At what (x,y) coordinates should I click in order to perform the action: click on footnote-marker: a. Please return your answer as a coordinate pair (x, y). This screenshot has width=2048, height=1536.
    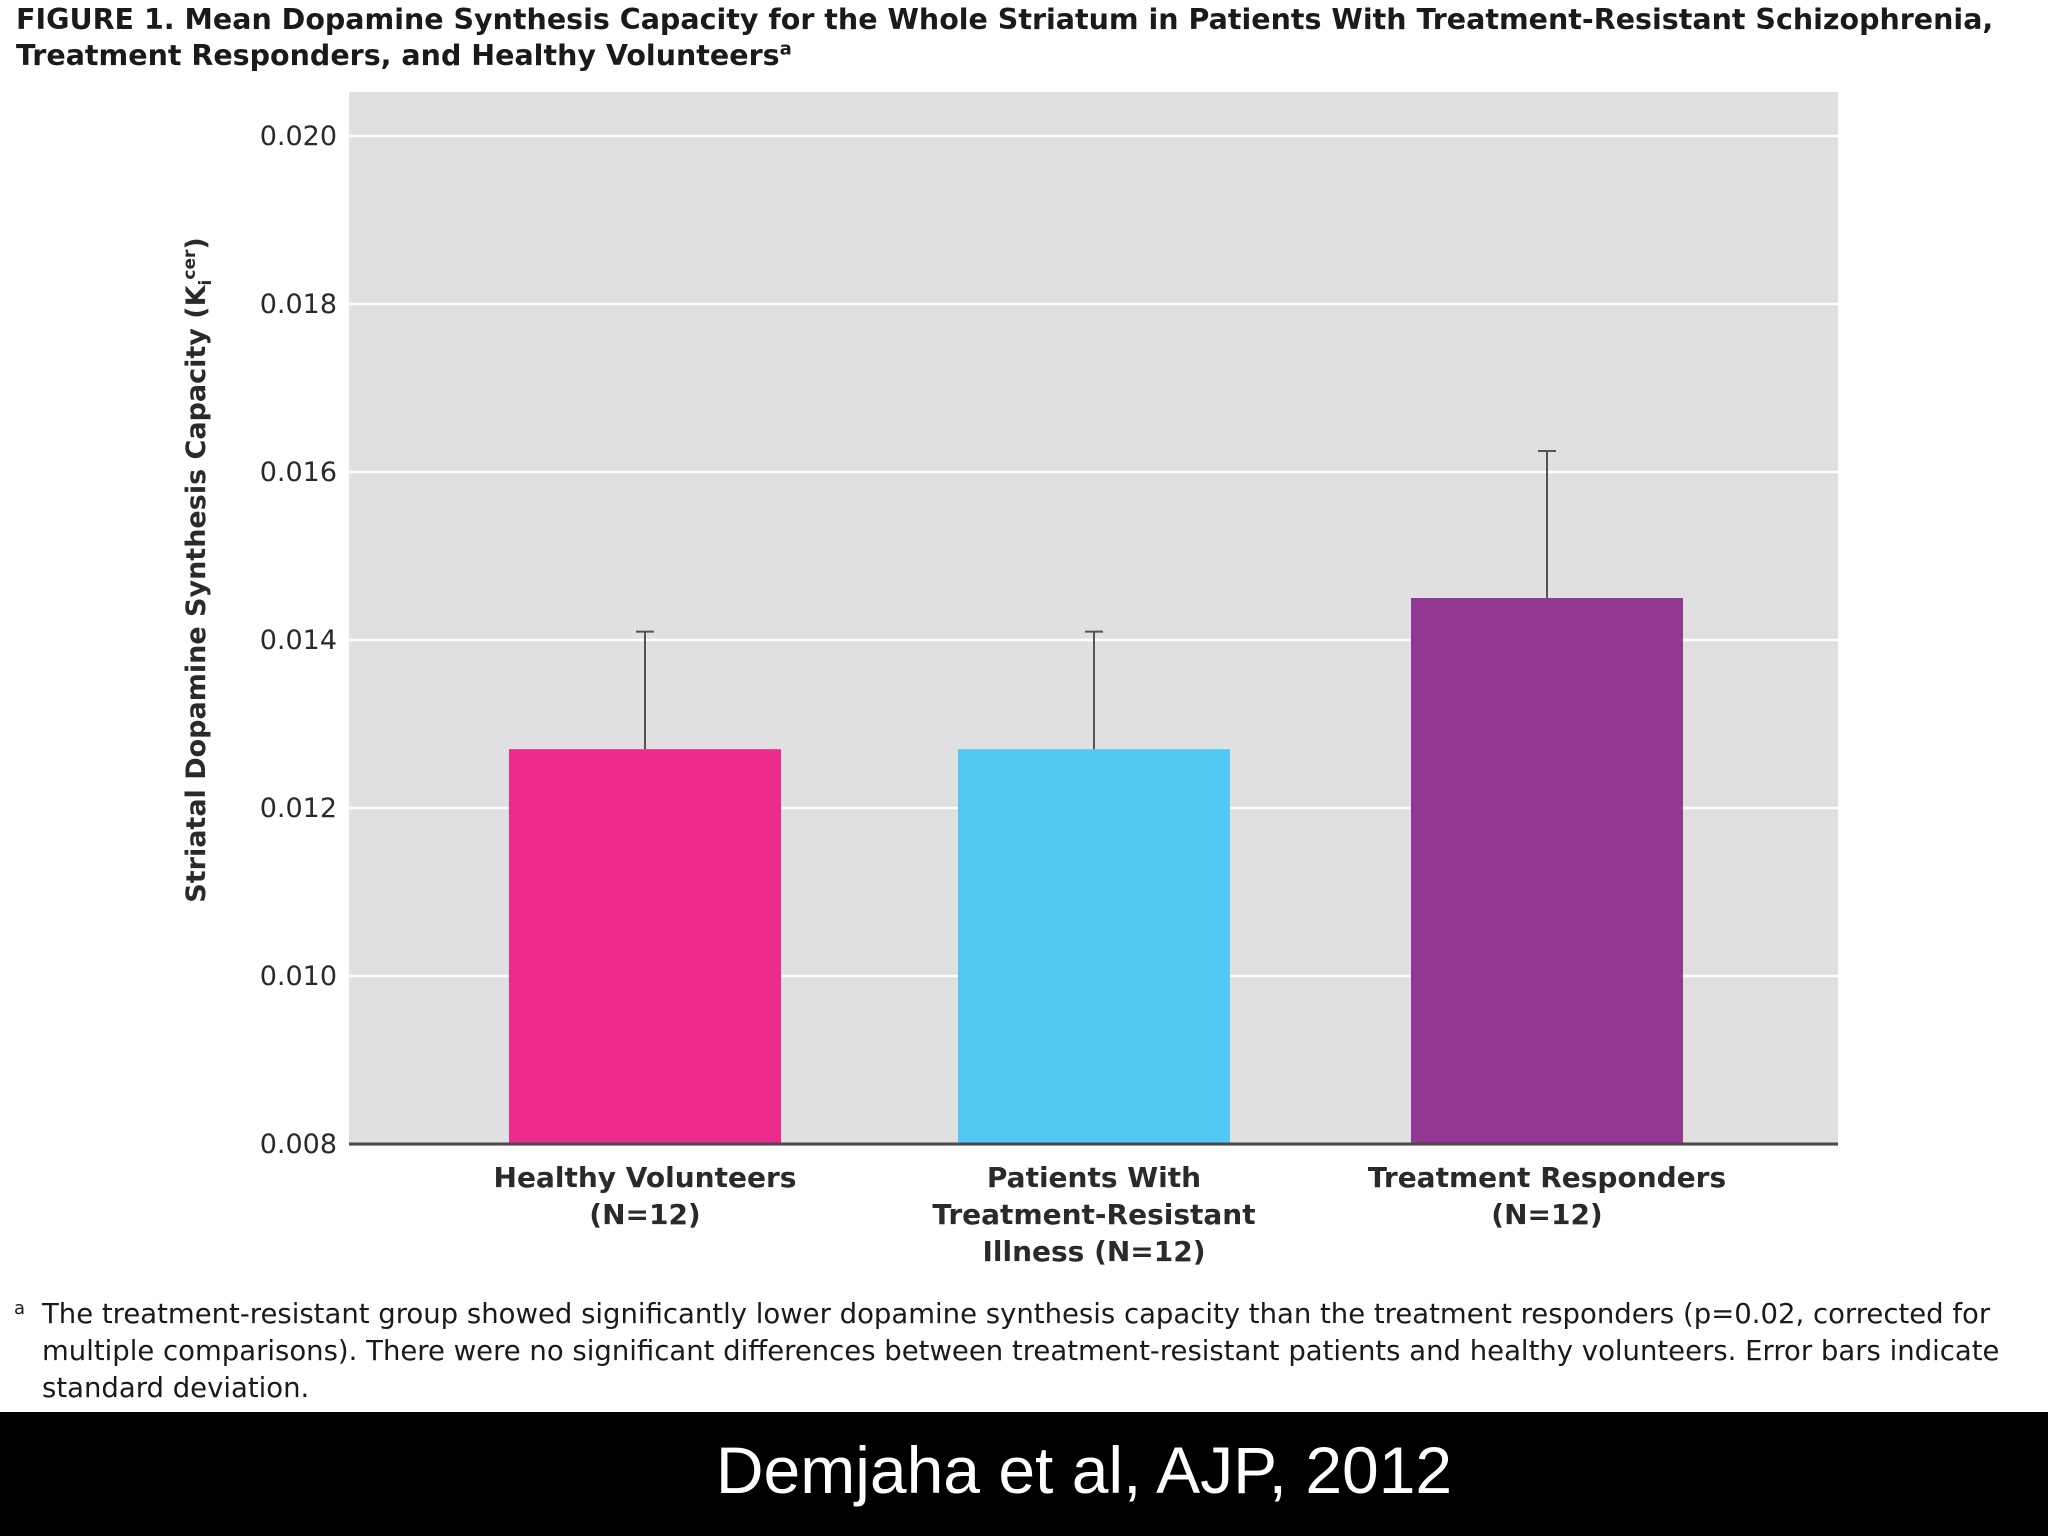
    Looking at the image, I should click on (20, 1308).